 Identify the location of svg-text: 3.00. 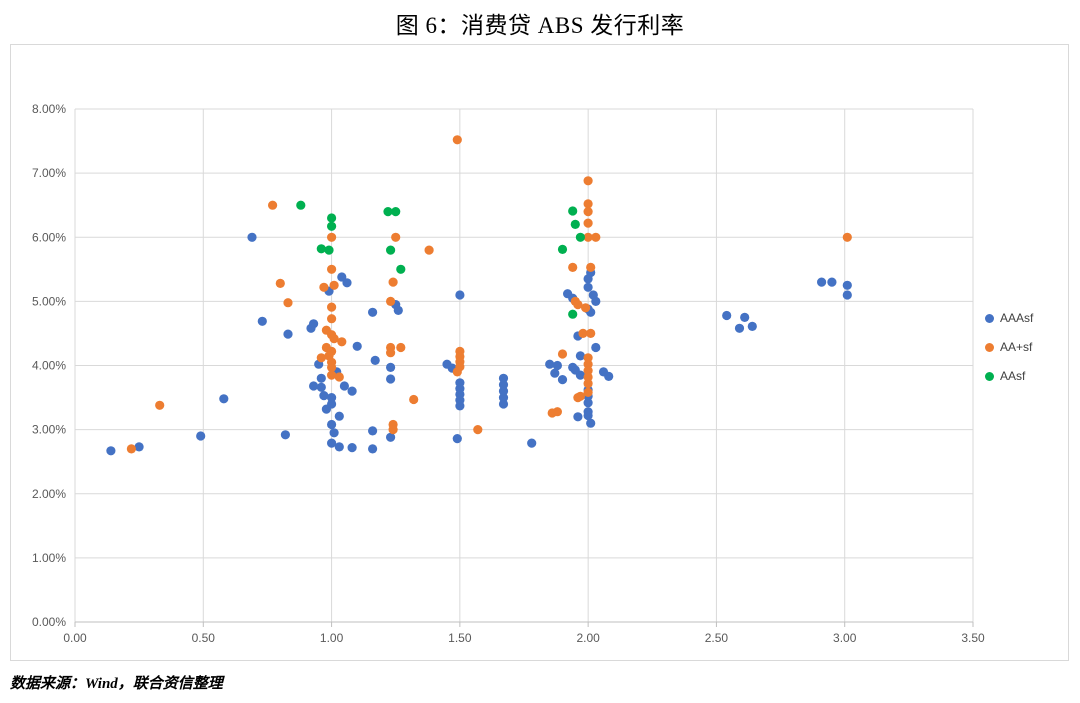
(845, 638).